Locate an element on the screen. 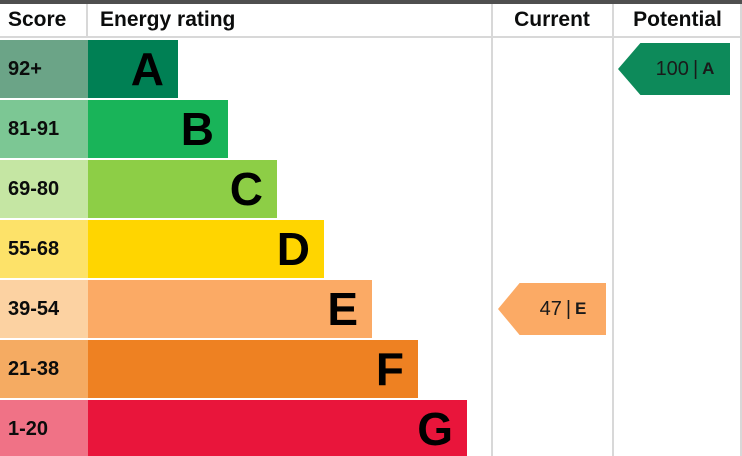  band-bar-c: C is located at coordinates (182, 189).